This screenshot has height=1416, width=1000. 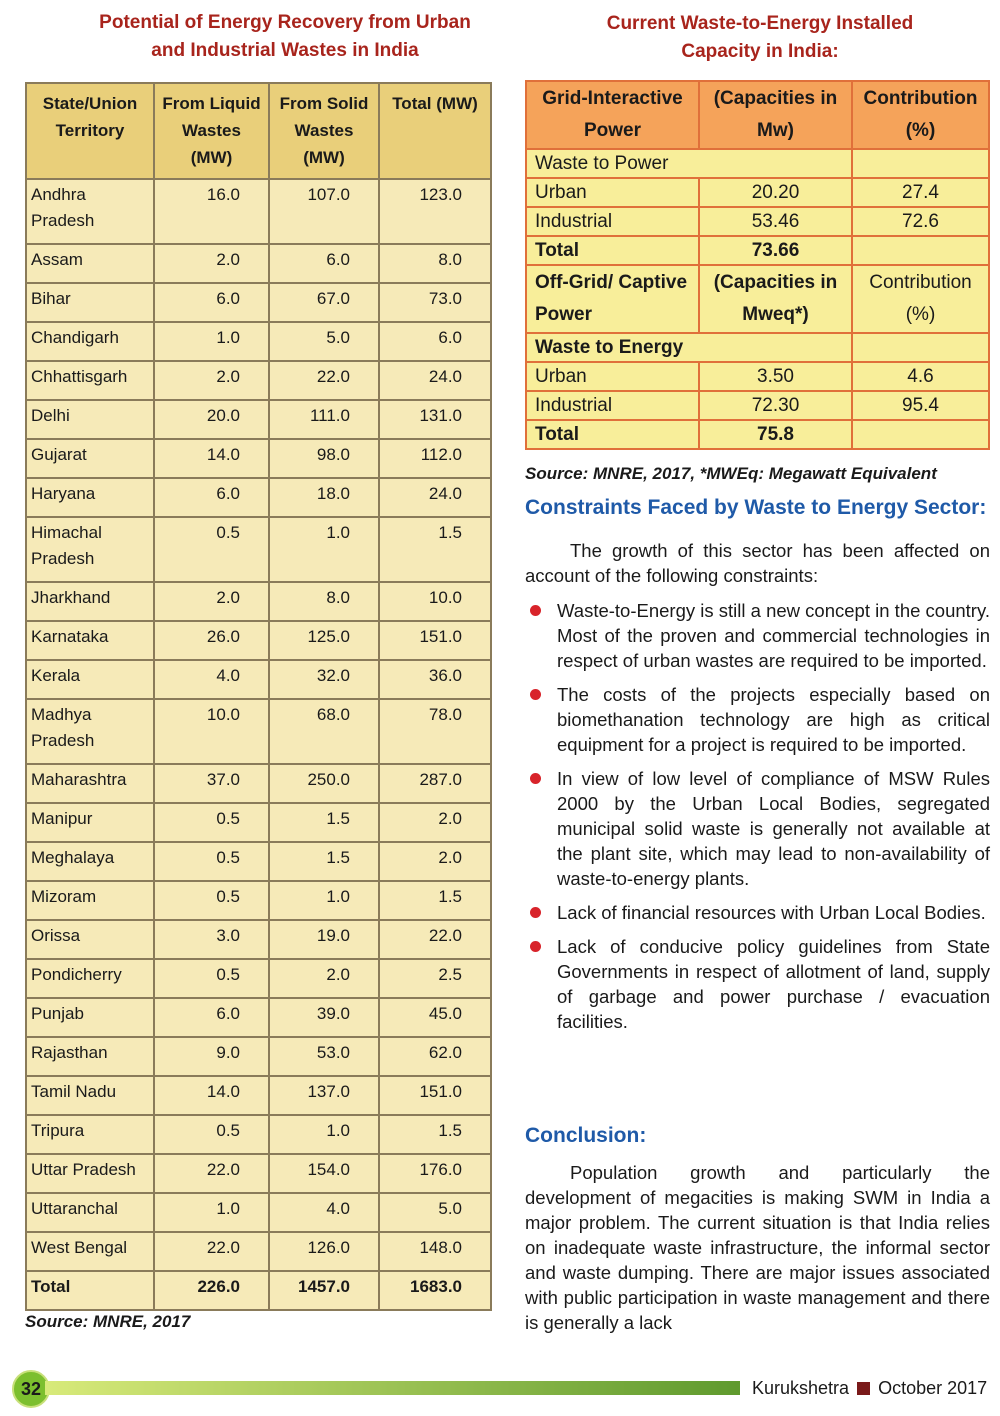 I want to click on table-row: Manipur 0.5 1.5 2.0, so click(x=258, y=822).